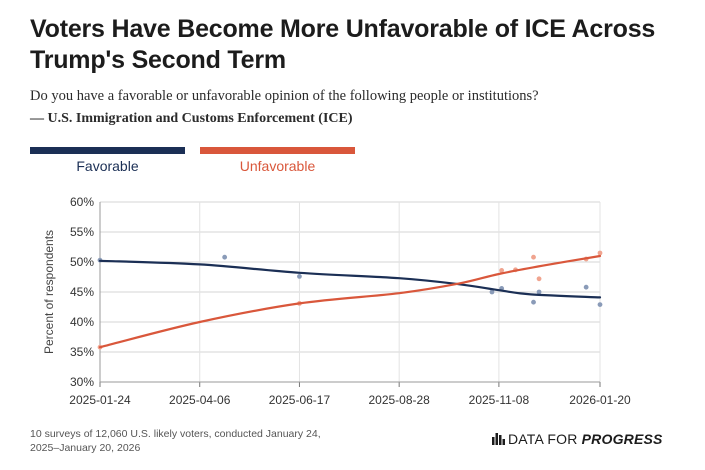 The image size is (705, 470). Describe the element at coordinates (107, 166) in the screenshot. I see `legend-favorable-label: Favorable` at that location.